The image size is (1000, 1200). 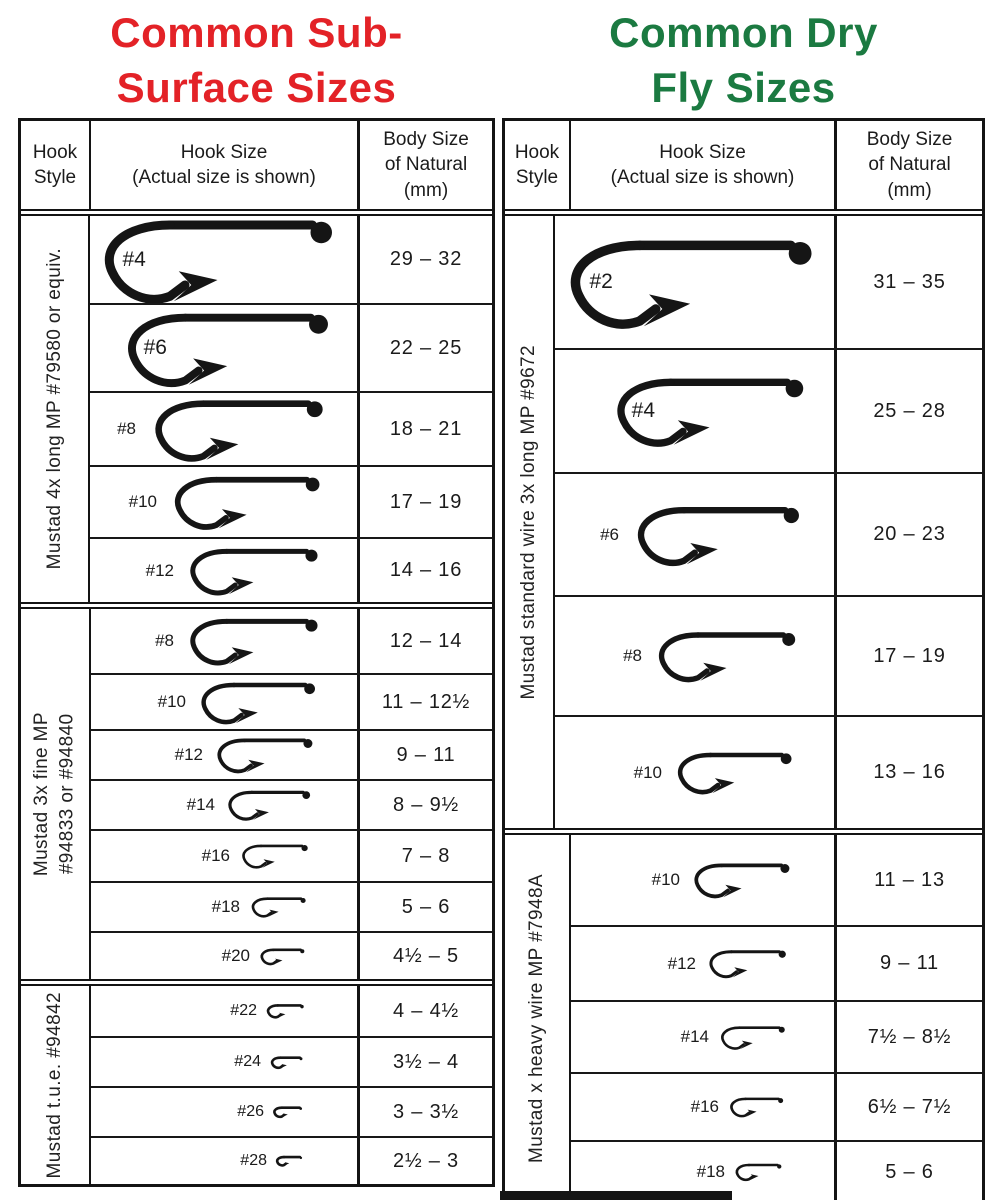 I want to click on header-text: of Natural, so click(x=426, y=165).